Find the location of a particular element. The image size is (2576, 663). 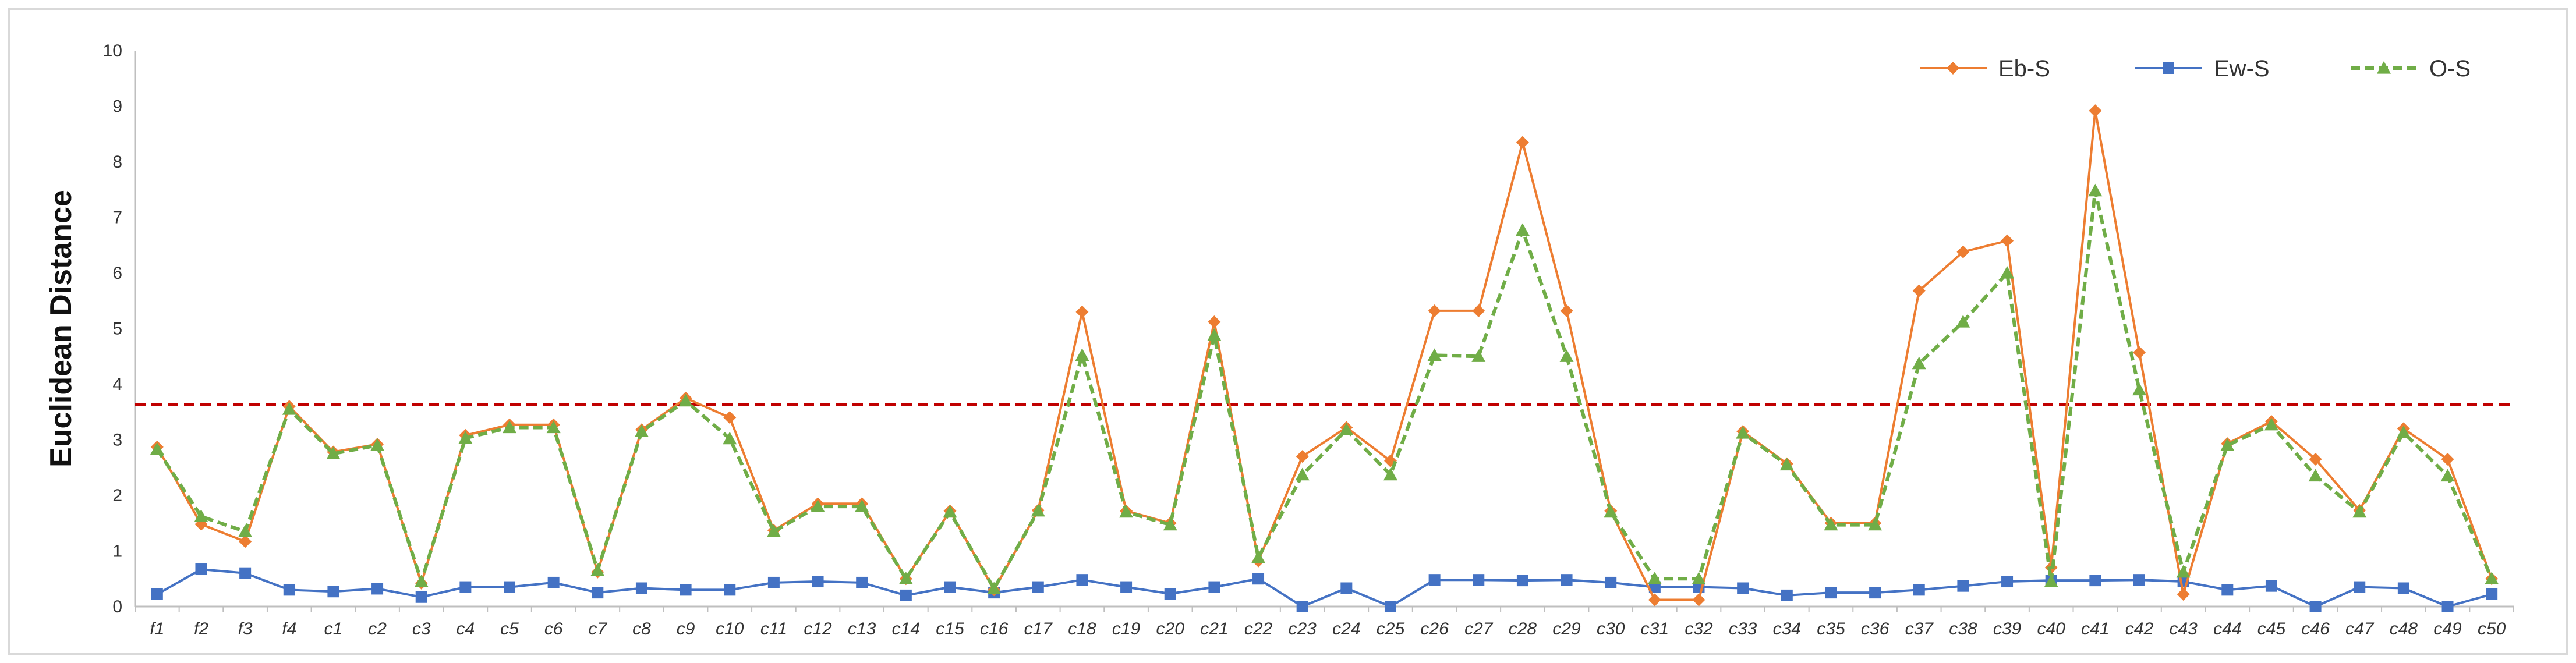

series-line-ew-s is located at coordinates (1324, 588).